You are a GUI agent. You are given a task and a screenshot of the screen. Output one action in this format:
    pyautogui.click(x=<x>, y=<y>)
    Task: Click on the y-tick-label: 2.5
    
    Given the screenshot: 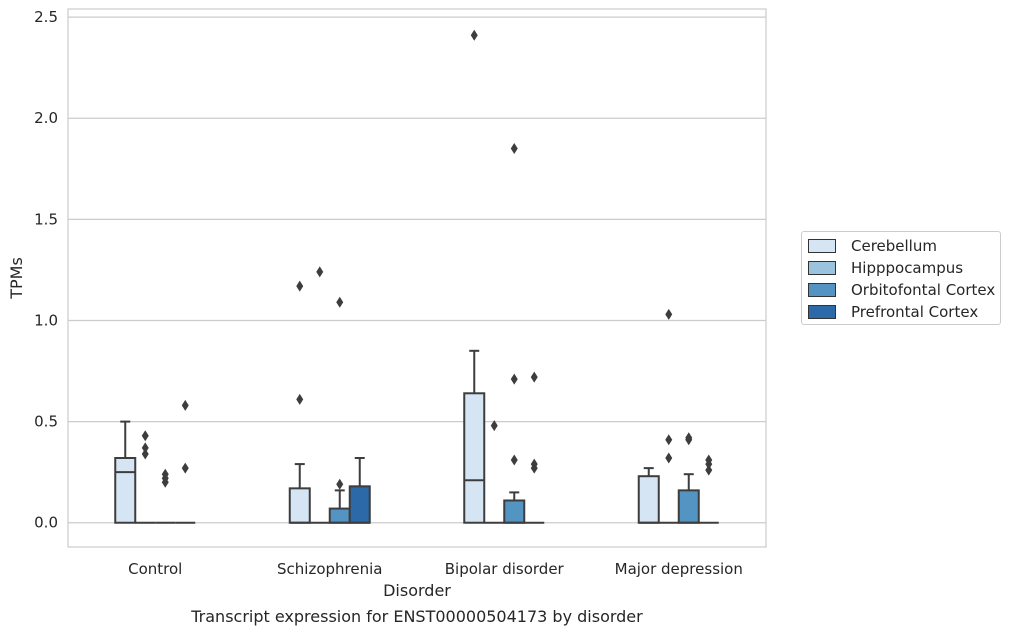 What is the action you would take?
    pyautogui.click(x=46, y=17)
    